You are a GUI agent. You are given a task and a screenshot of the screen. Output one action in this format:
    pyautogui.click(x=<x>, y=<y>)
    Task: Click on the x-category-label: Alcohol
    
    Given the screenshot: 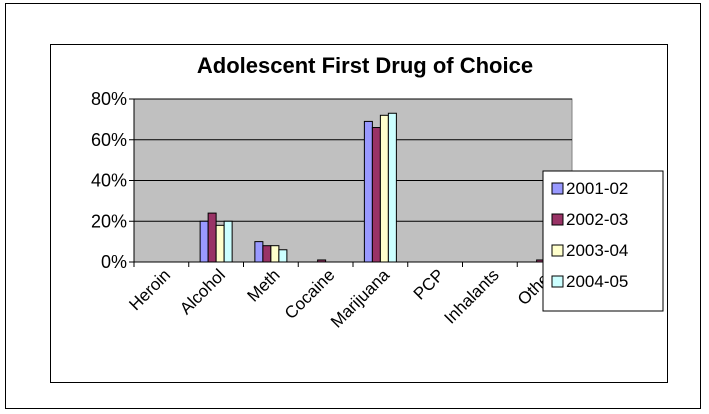 What is the action you would take?
    pyautogui.click(x=202, y=291)
    